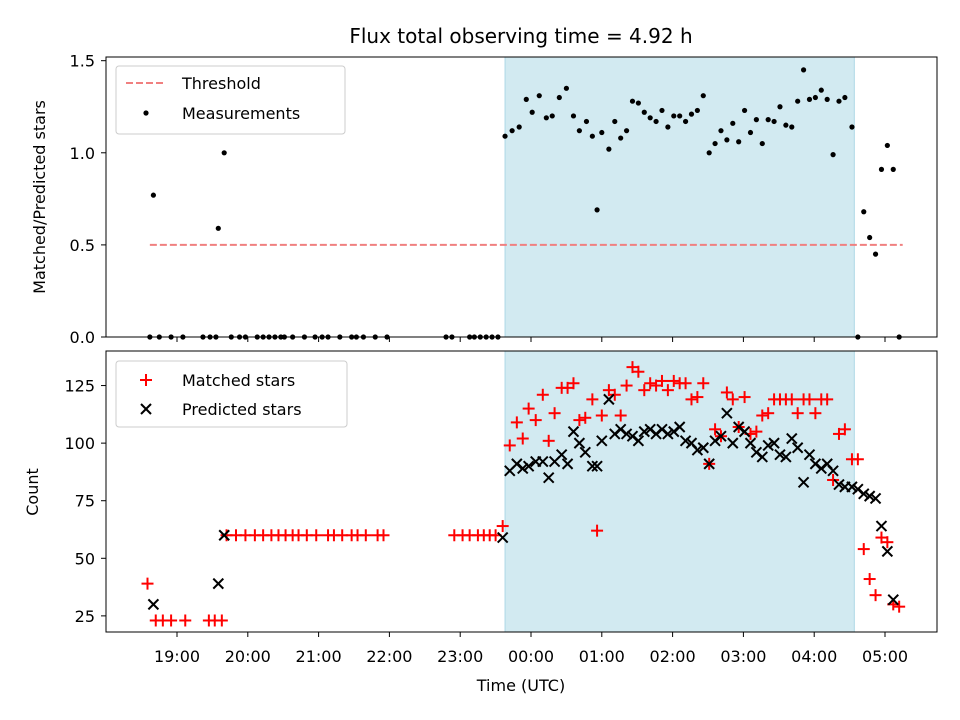  I want to click on top-y-axis: 0.0 0.5 1.0 1.5, so click(88, 199).